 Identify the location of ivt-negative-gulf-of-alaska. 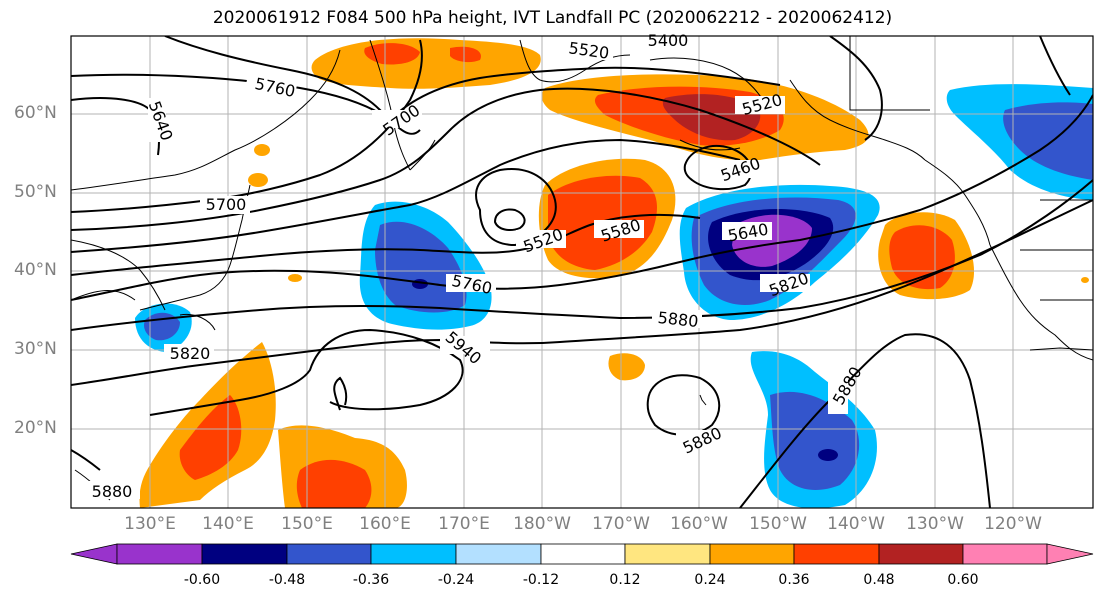
(1019, 142).